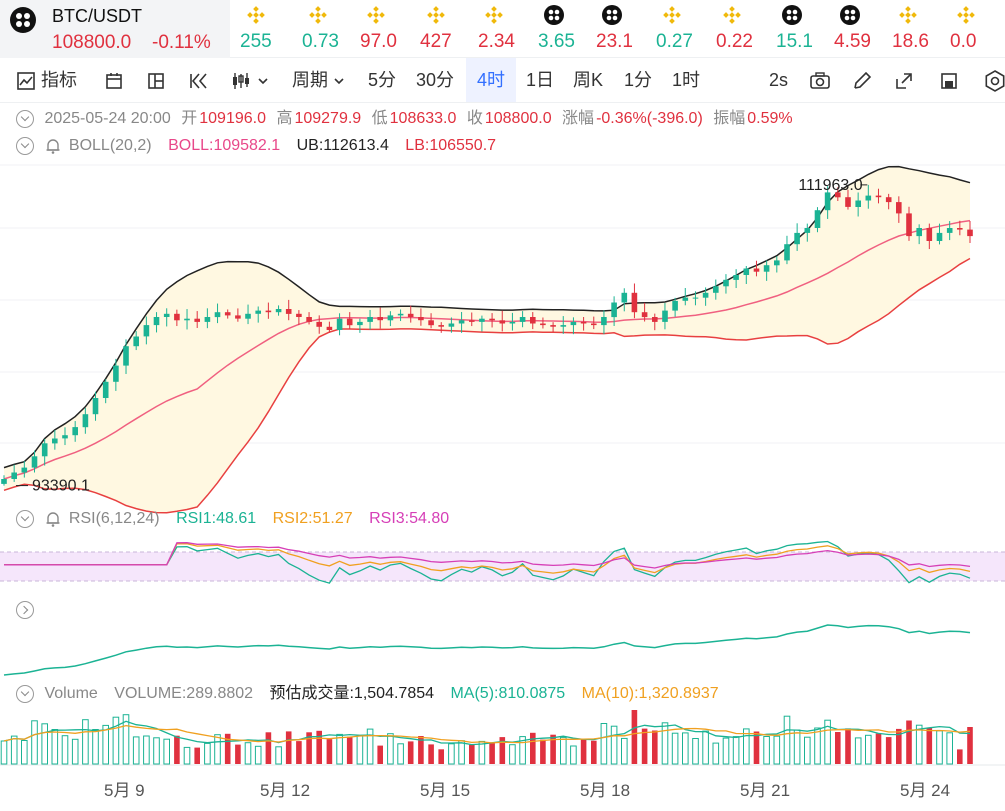  I want to click on interval-30m: 30分, so click(435, 80).